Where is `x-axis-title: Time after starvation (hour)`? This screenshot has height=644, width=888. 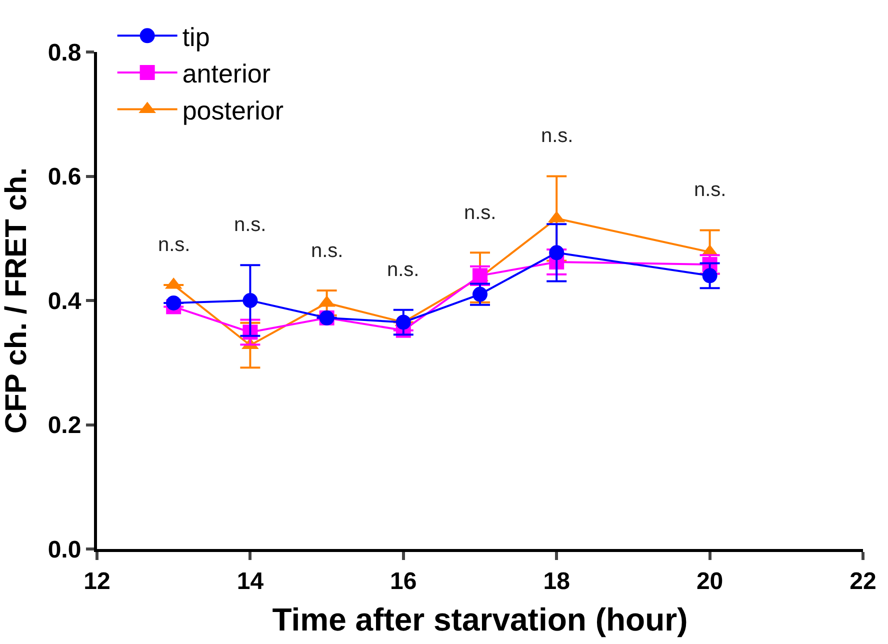 x-axis-title: Time after starvation (hour) is located at coordinates (480, 620).